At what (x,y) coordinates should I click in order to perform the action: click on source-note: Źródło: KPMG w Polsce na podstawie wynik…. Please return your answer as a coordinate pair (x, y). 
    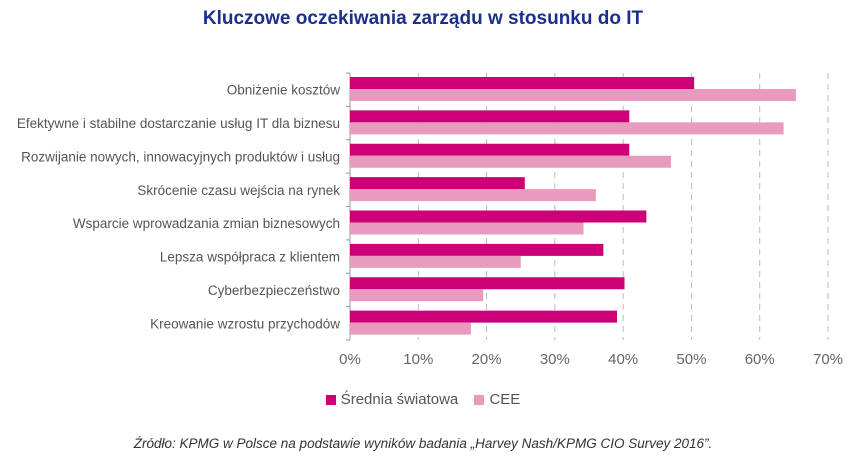
    Looking at the image, I should click on (423, 443).